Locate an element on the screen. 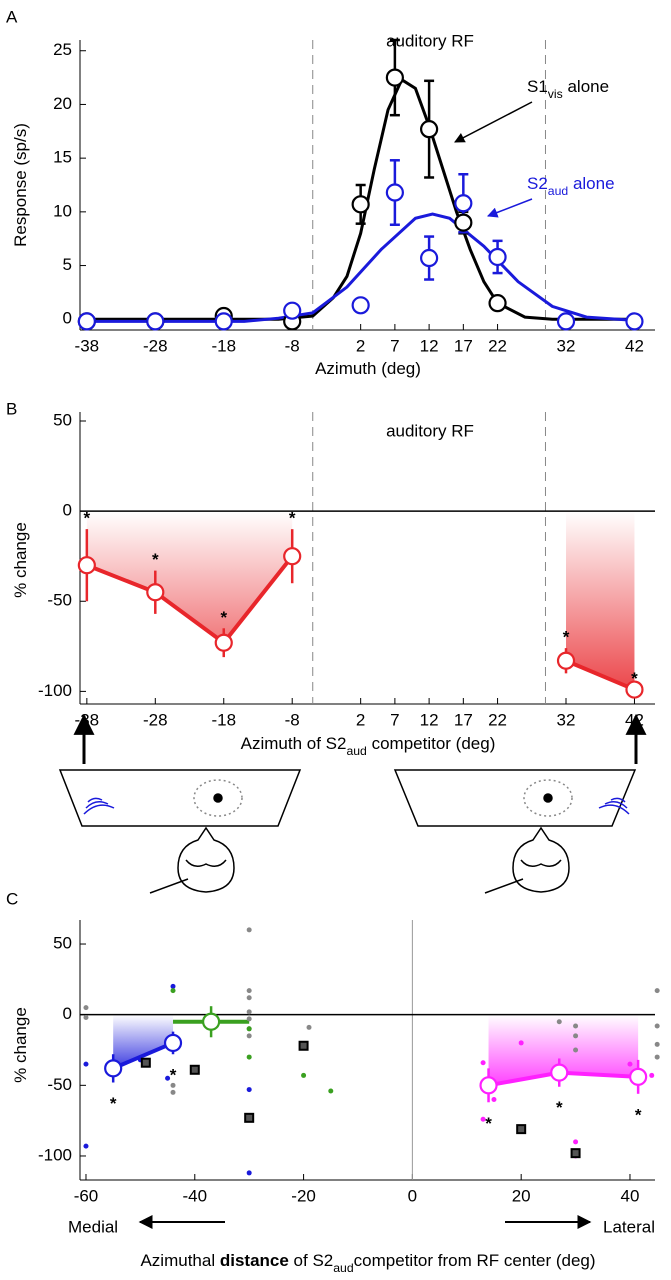  text-part: Azimuth of S2 is located at coordinates (294, 743).